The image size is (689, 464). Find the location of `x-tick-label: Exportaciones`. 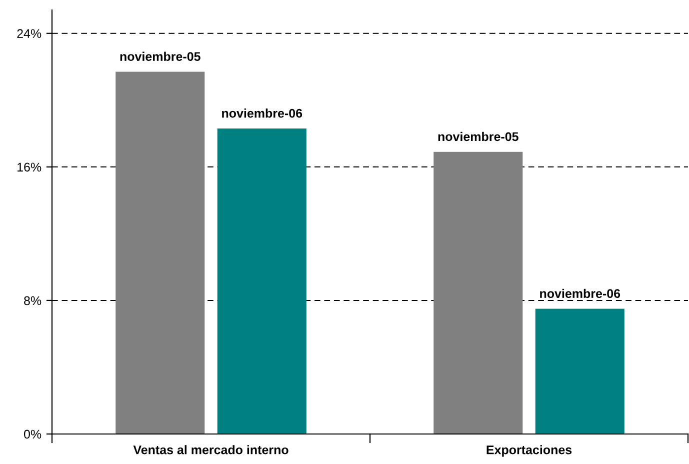

x-tick-label: Exportaciones is located at coordinates (529, 451).